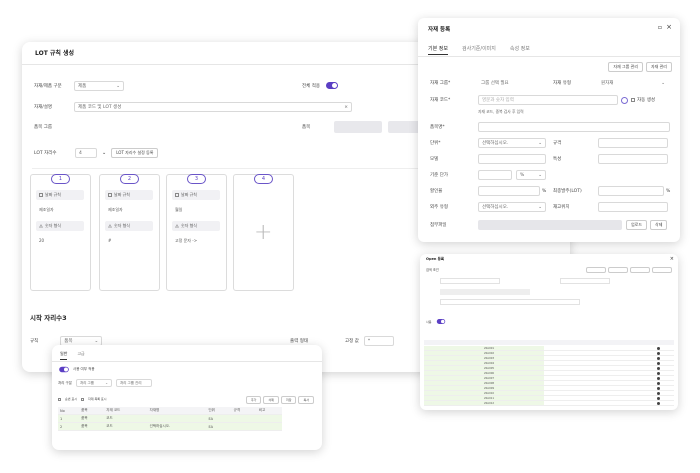  I want to click on lot-input, so click(631, 191).